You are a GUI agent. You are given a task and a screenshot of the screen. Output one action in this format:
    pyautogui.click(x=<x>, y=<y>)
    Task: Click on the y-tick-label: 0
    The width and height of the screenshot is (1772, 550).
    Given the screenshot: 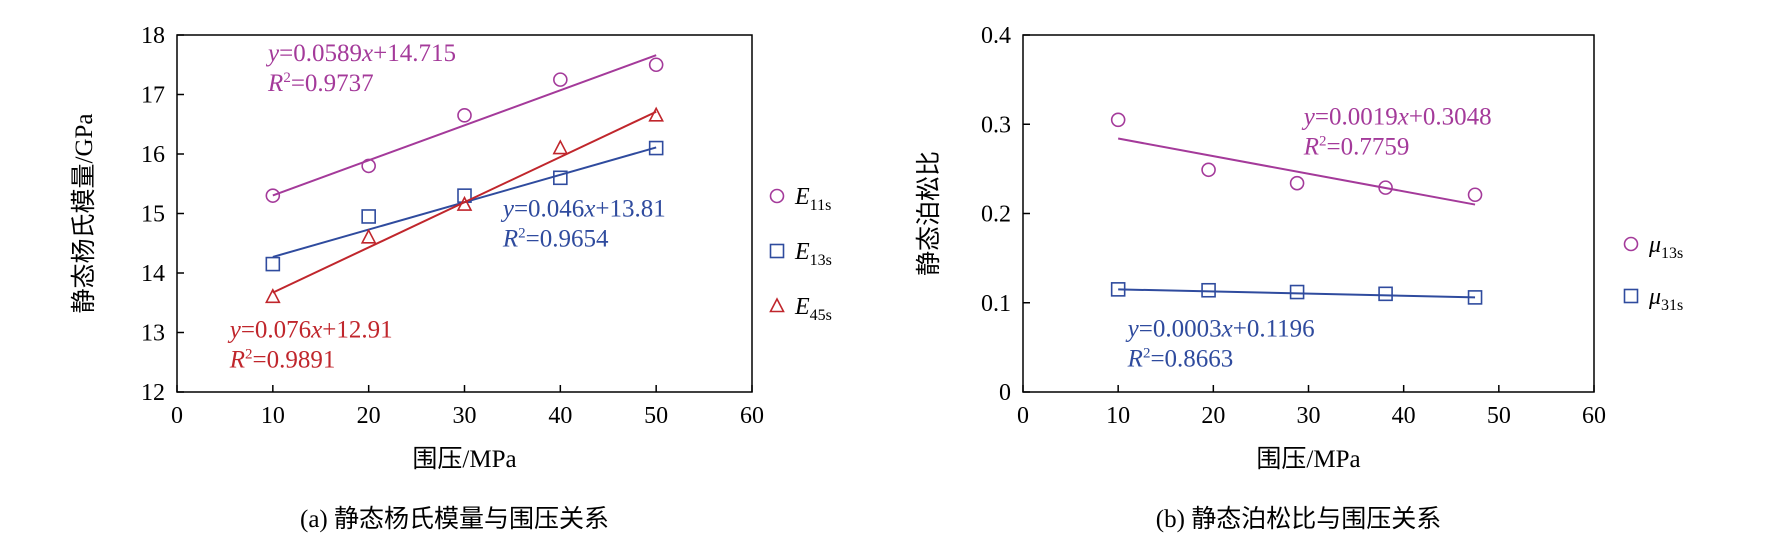 What is the action you would take?
    pyautogui.click(x=1005, y=393)
    